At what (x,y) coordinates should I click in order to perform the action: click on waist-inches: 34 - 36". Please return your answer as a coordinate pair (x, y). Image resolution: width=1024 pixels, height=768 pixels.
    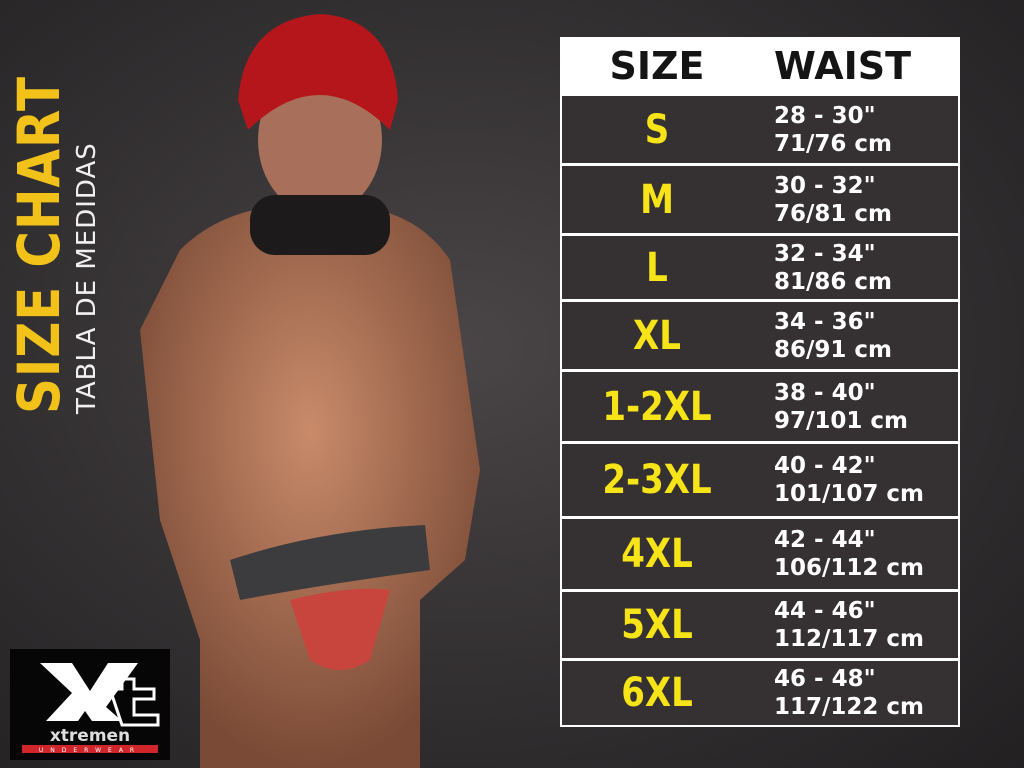
    Looking at the image, I should click on (825, 321).